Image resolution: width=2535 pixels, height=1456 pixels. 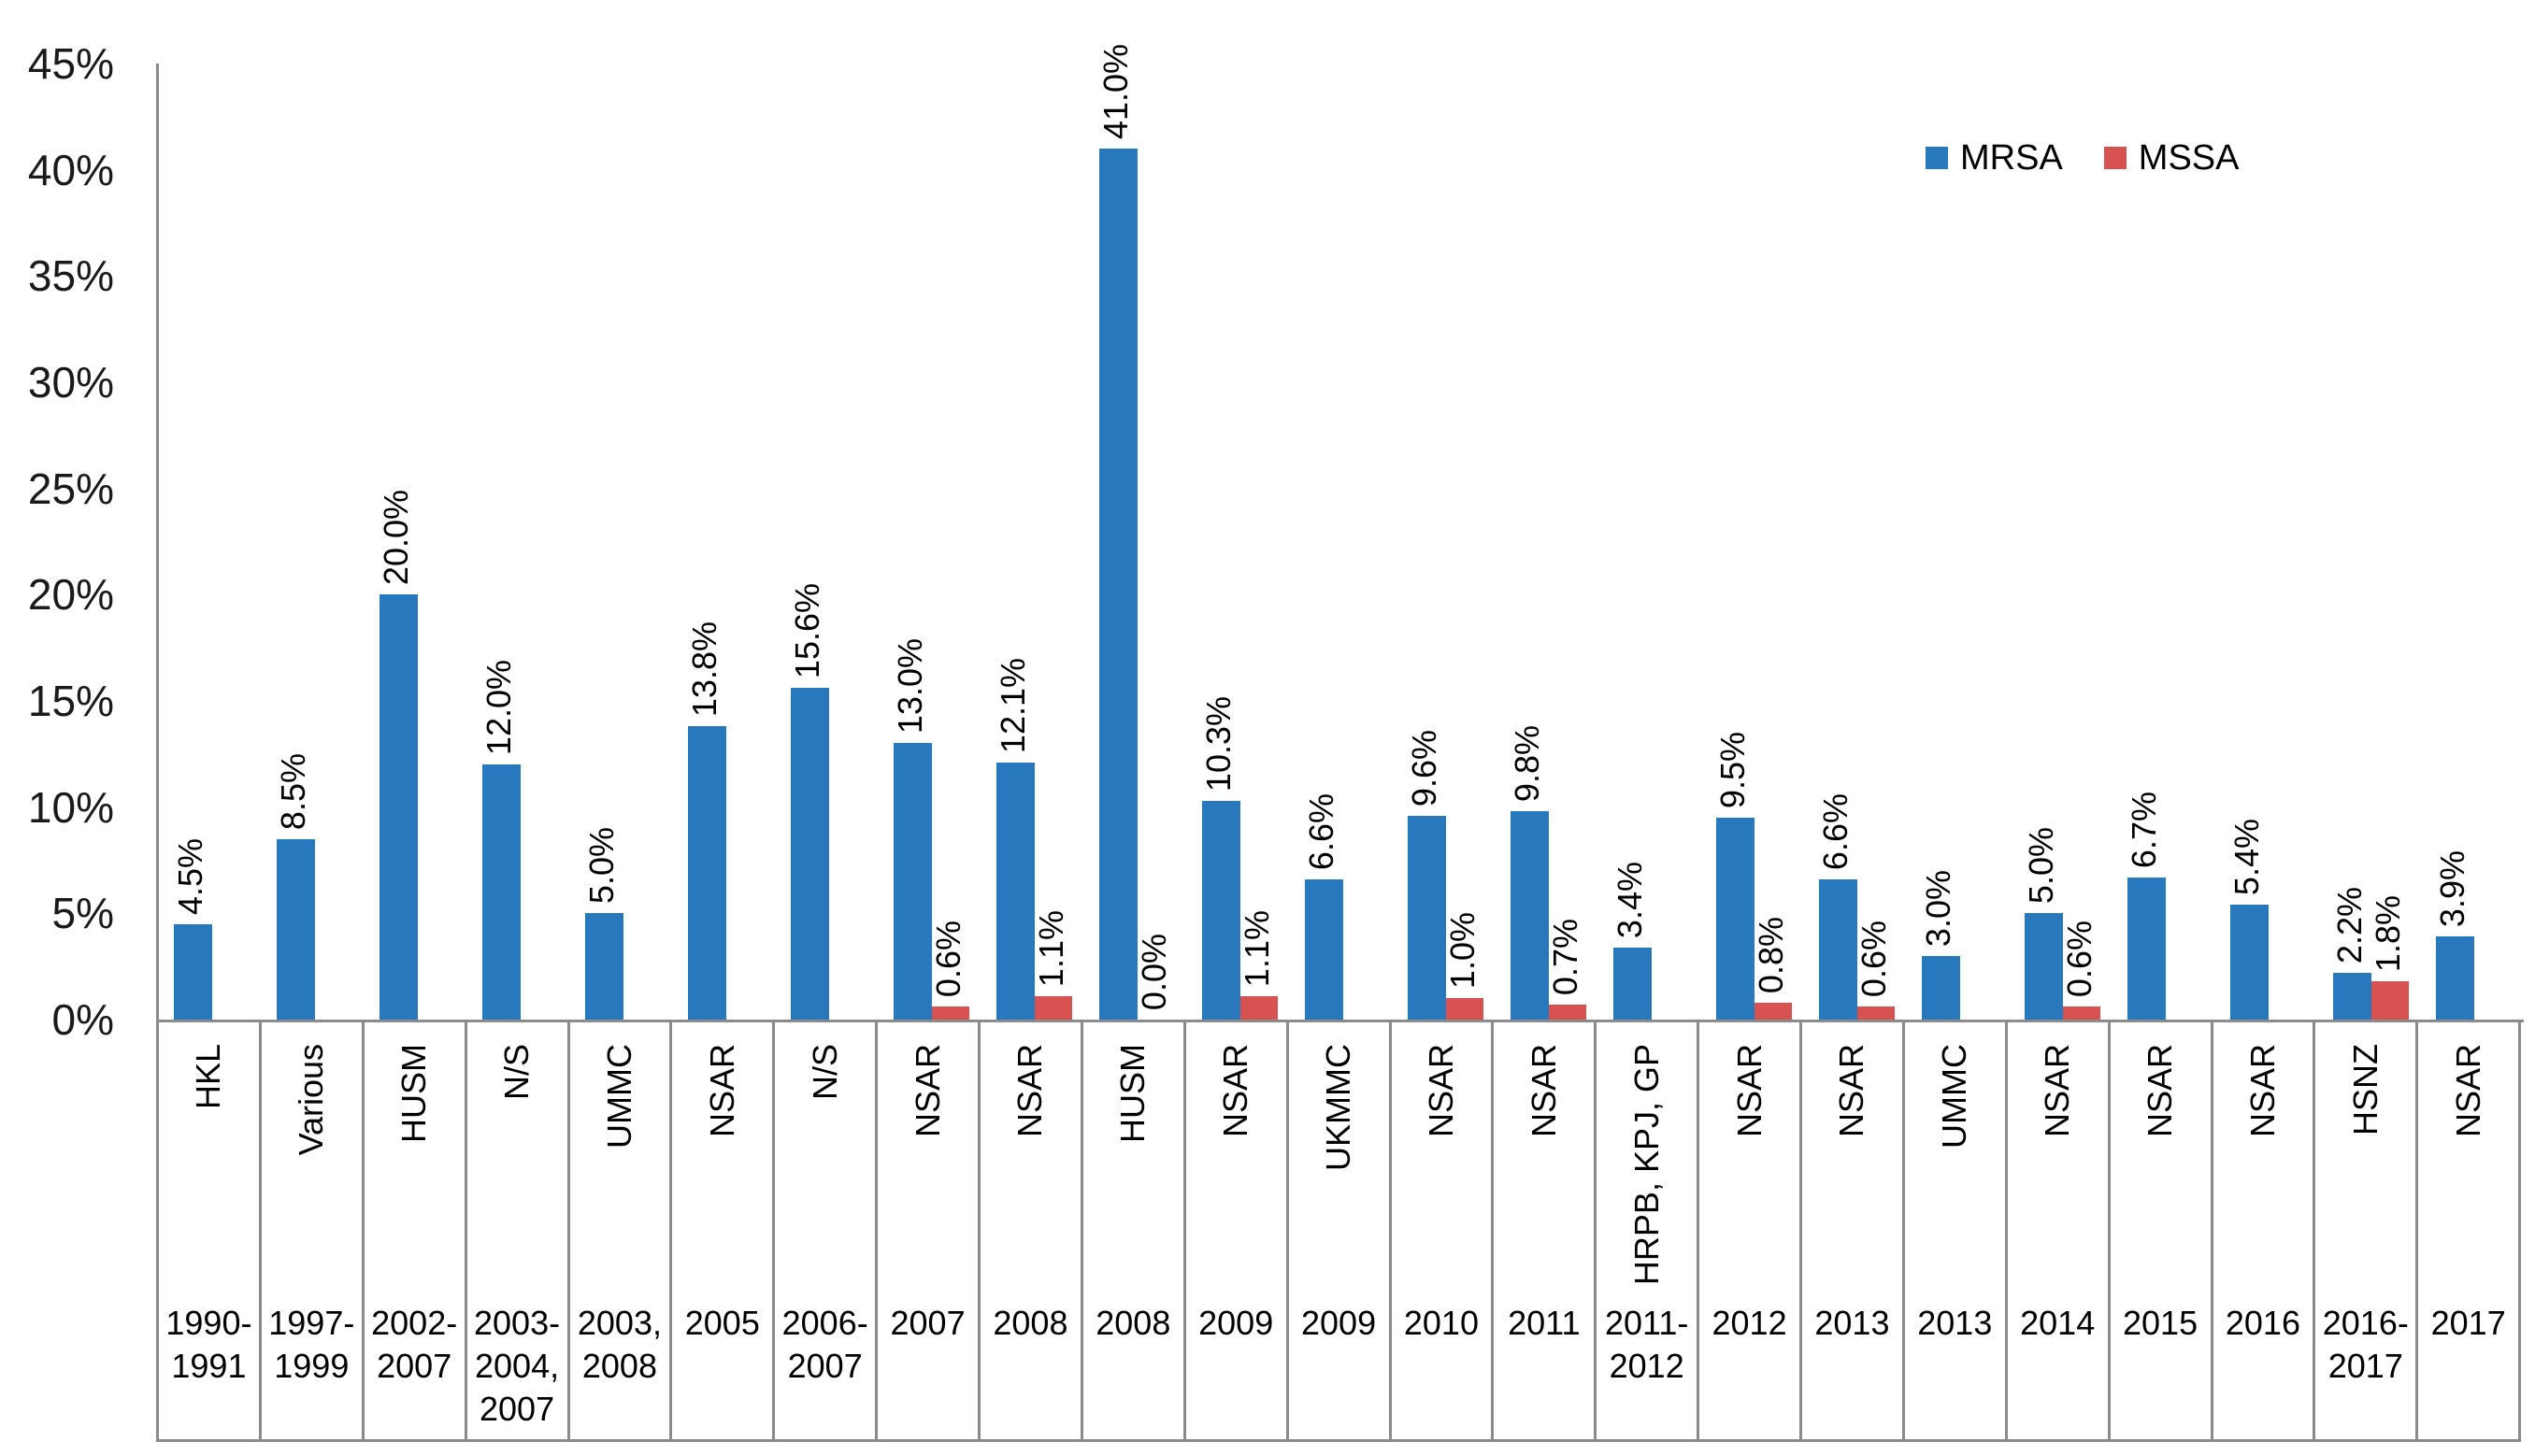 I want to click on x-axis-years-label: 1997-1999, so click(x=311, y=1344).